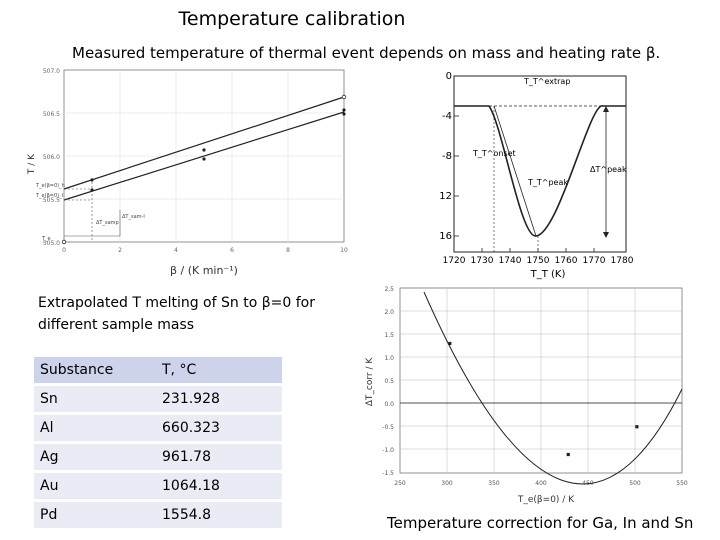  I want to click on table-cell-substance: Sn, so click(95, 399).